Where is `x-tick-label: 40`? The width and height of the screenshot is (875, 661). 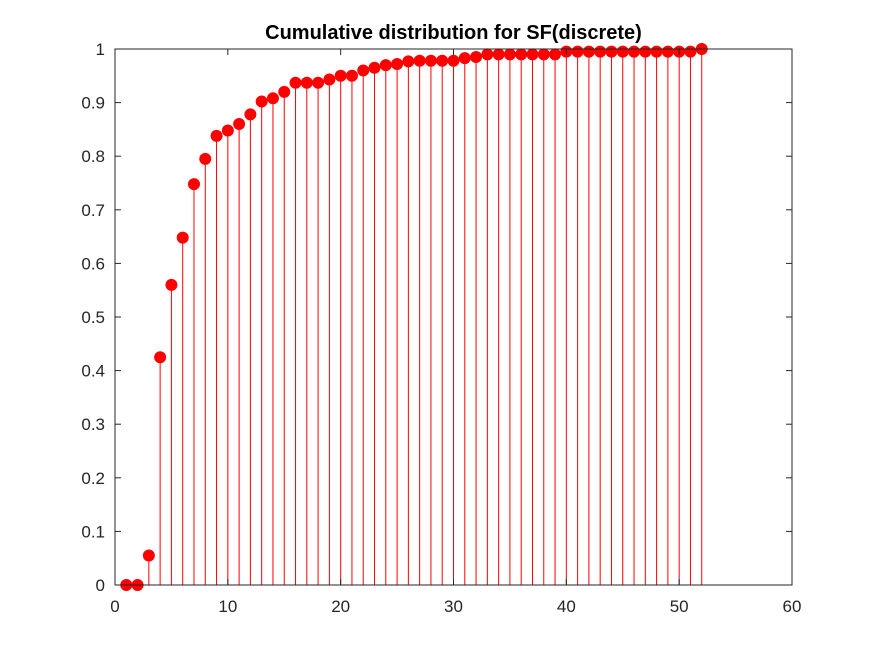
x-tick-label: 40 is located at coordinates (566, 606).